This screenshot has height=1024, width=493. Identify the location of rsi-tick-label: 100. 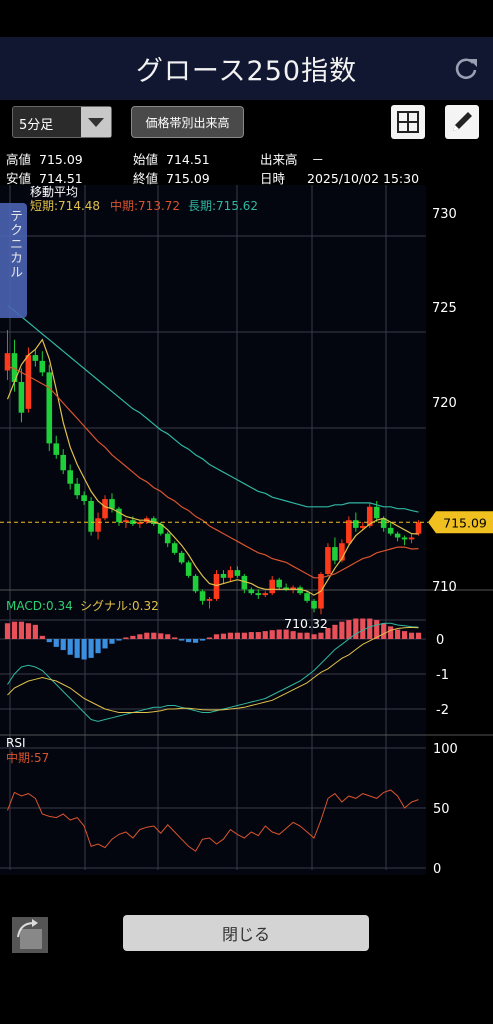
(445, 749).